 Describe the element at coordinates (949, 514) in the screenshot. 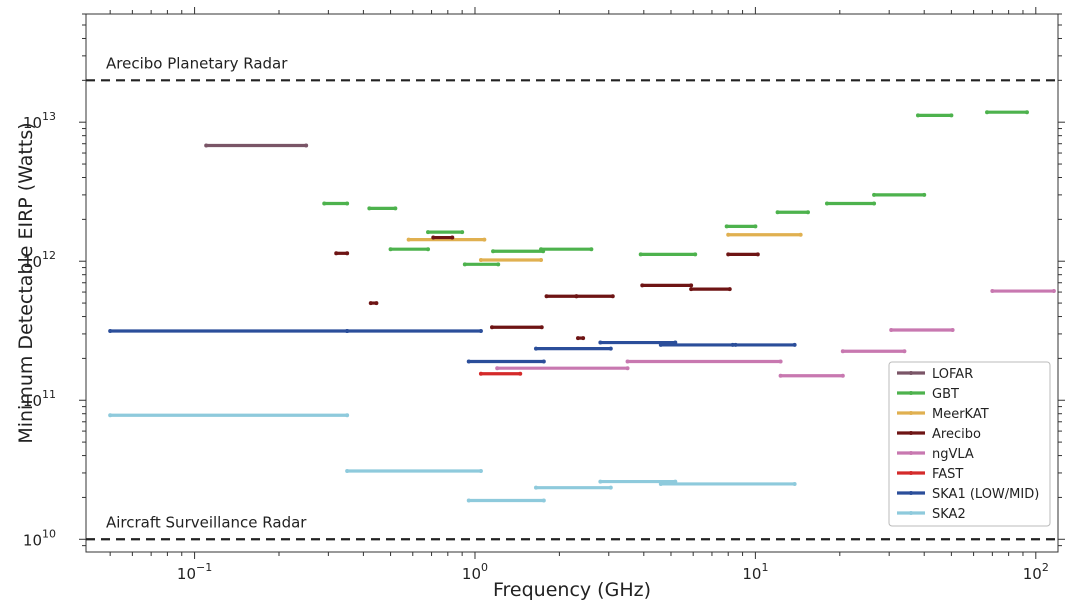

I see `legend-label: SKA2` at that location.